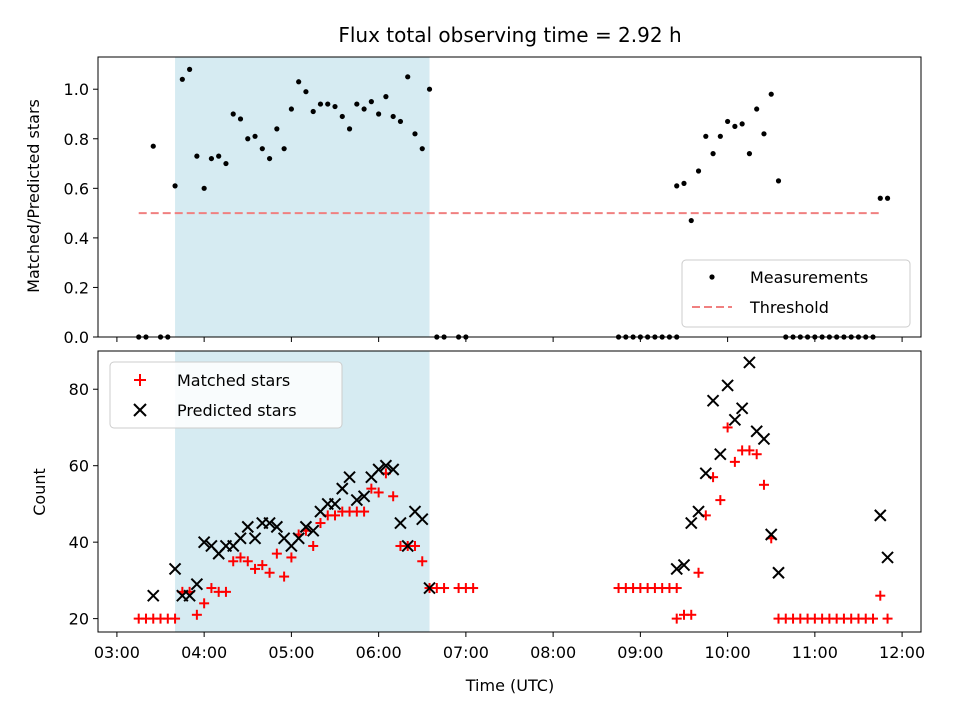 The width and height of the screenshot is (960, 720). Describe the element at coordinates (466, 652) in the screenshot. I see `x-tick-label: 07:00` at that location.